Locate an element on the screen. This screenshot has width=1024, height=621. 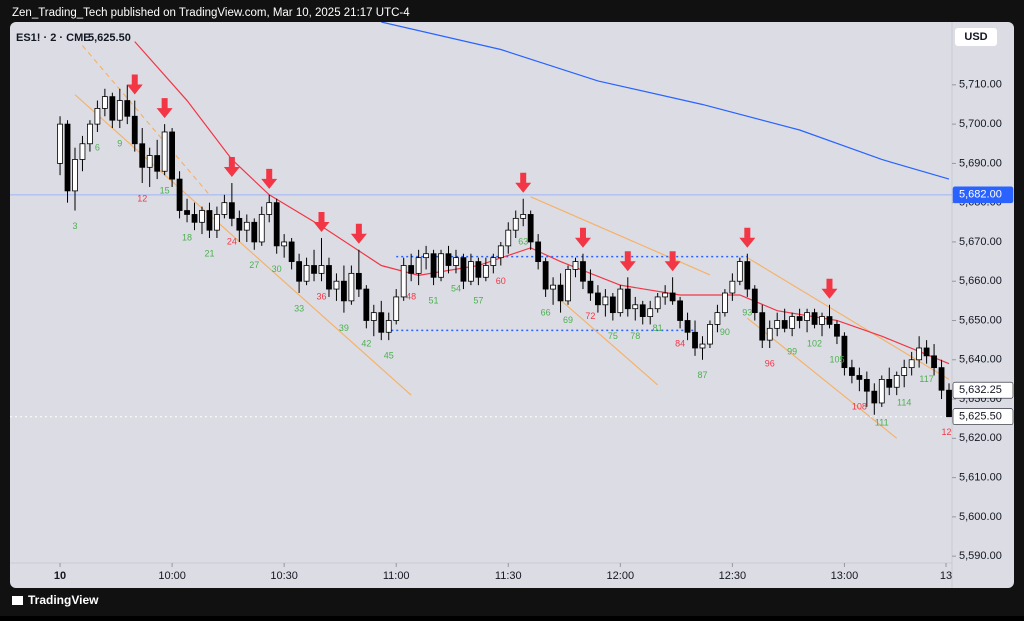
y-tick-label: 5,670.00 is located at coordinates (980, 242).